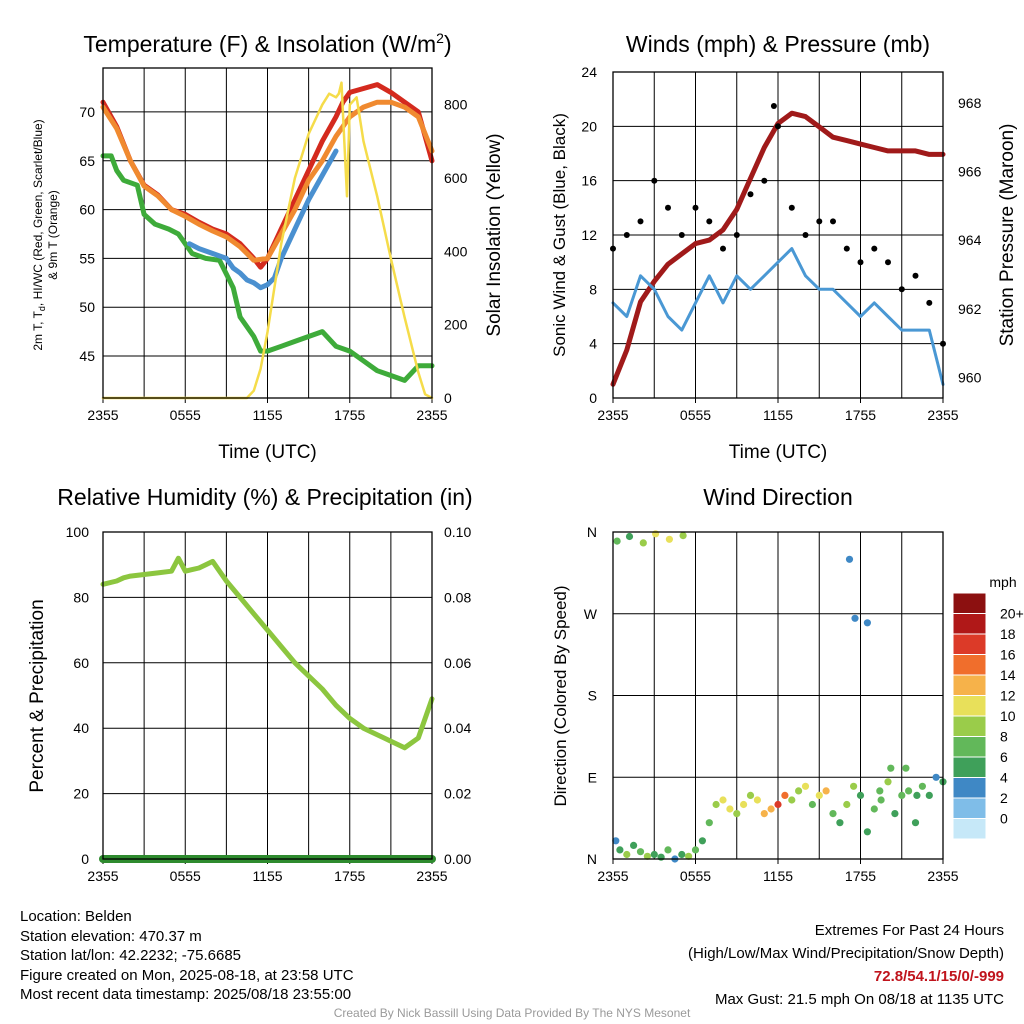 This screenshot has height=1024, width=1024. Describe the element at coordinates (1004, 737) in the screenshot. I see `legend-label: 8` at that location.